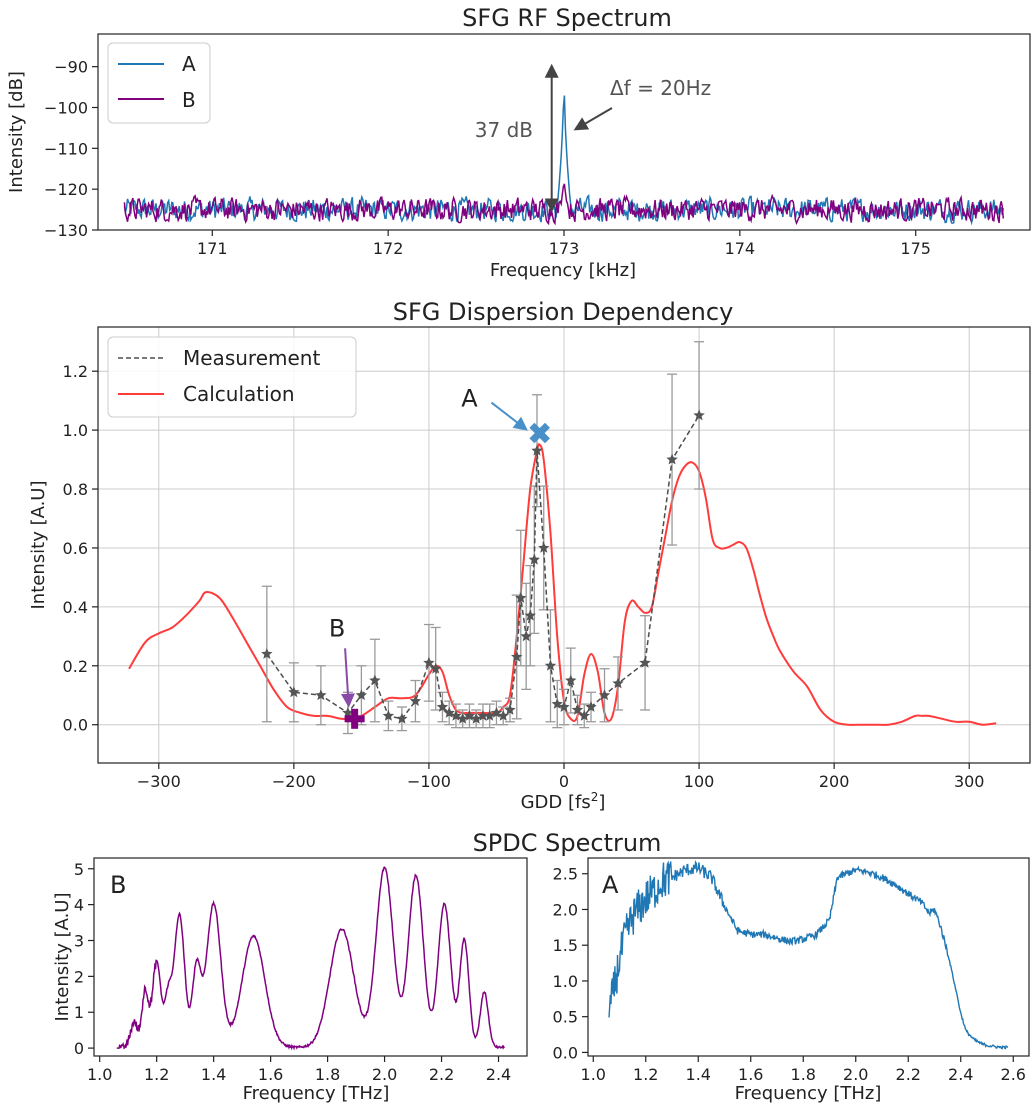 The width and height of the screenshot is (1036, 1112). I want to click on spdc-a-x-tick-label: 1.0, so click(593, 1074).